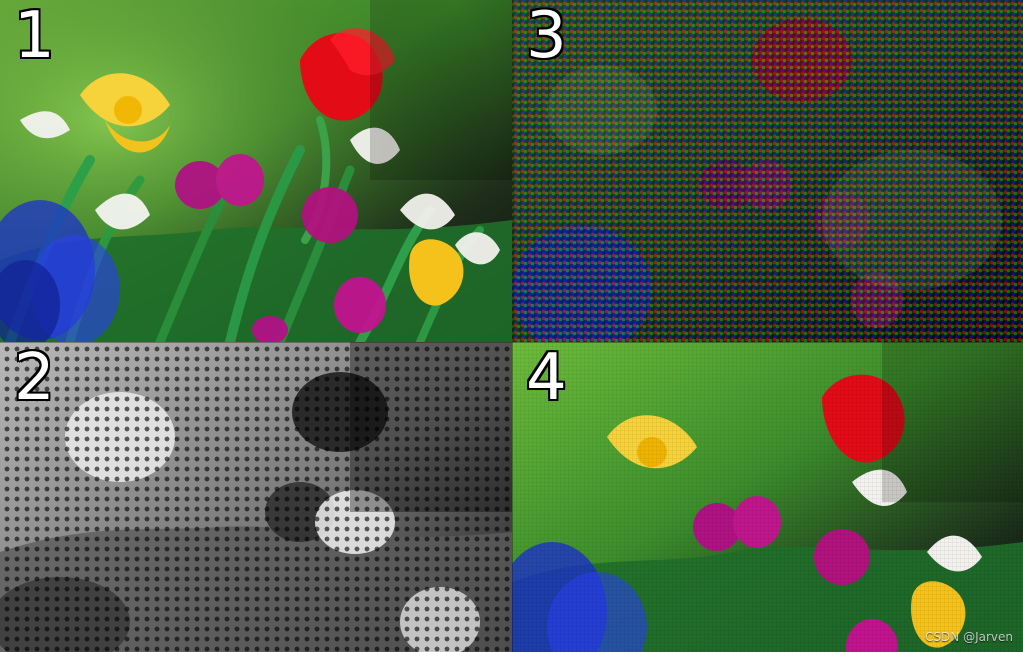 Image resolution: width=1023 pixels, height=652 pixels. I want to click on panel-number: 2, so click(34, 378).